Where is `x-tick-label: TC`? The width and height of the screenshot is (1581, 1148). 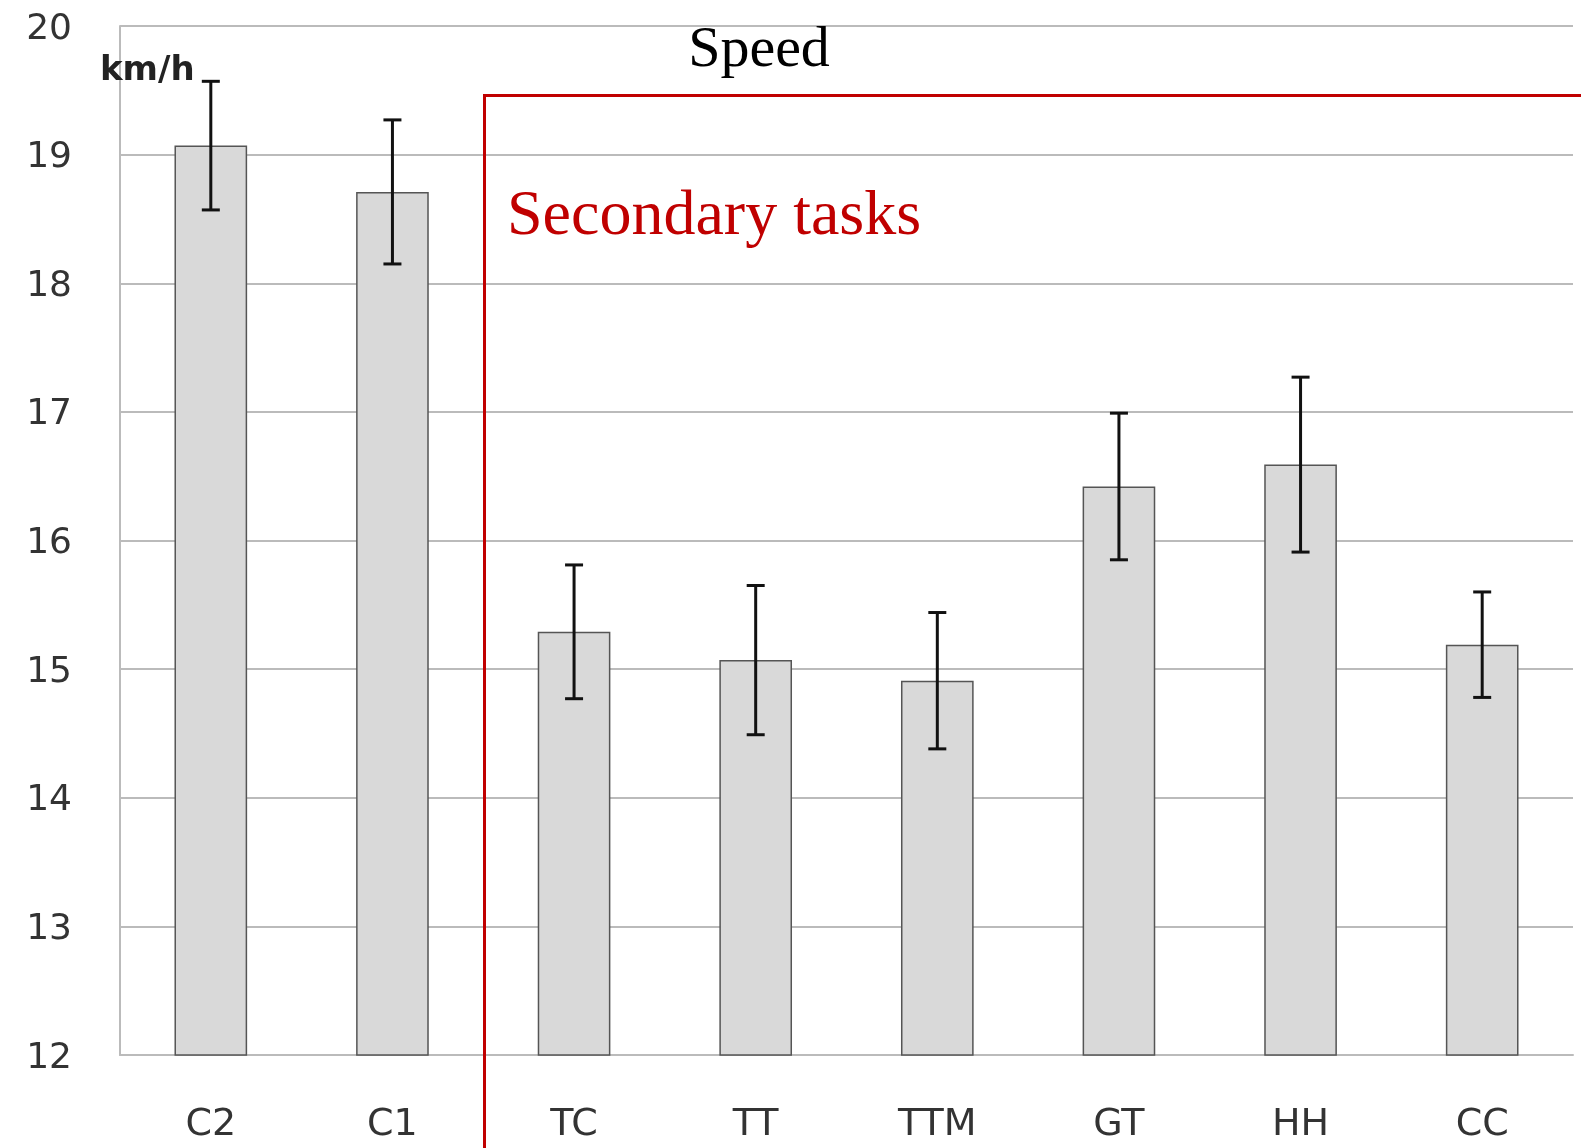
x-tick-label: TC is located at coordinates (573, 1122).